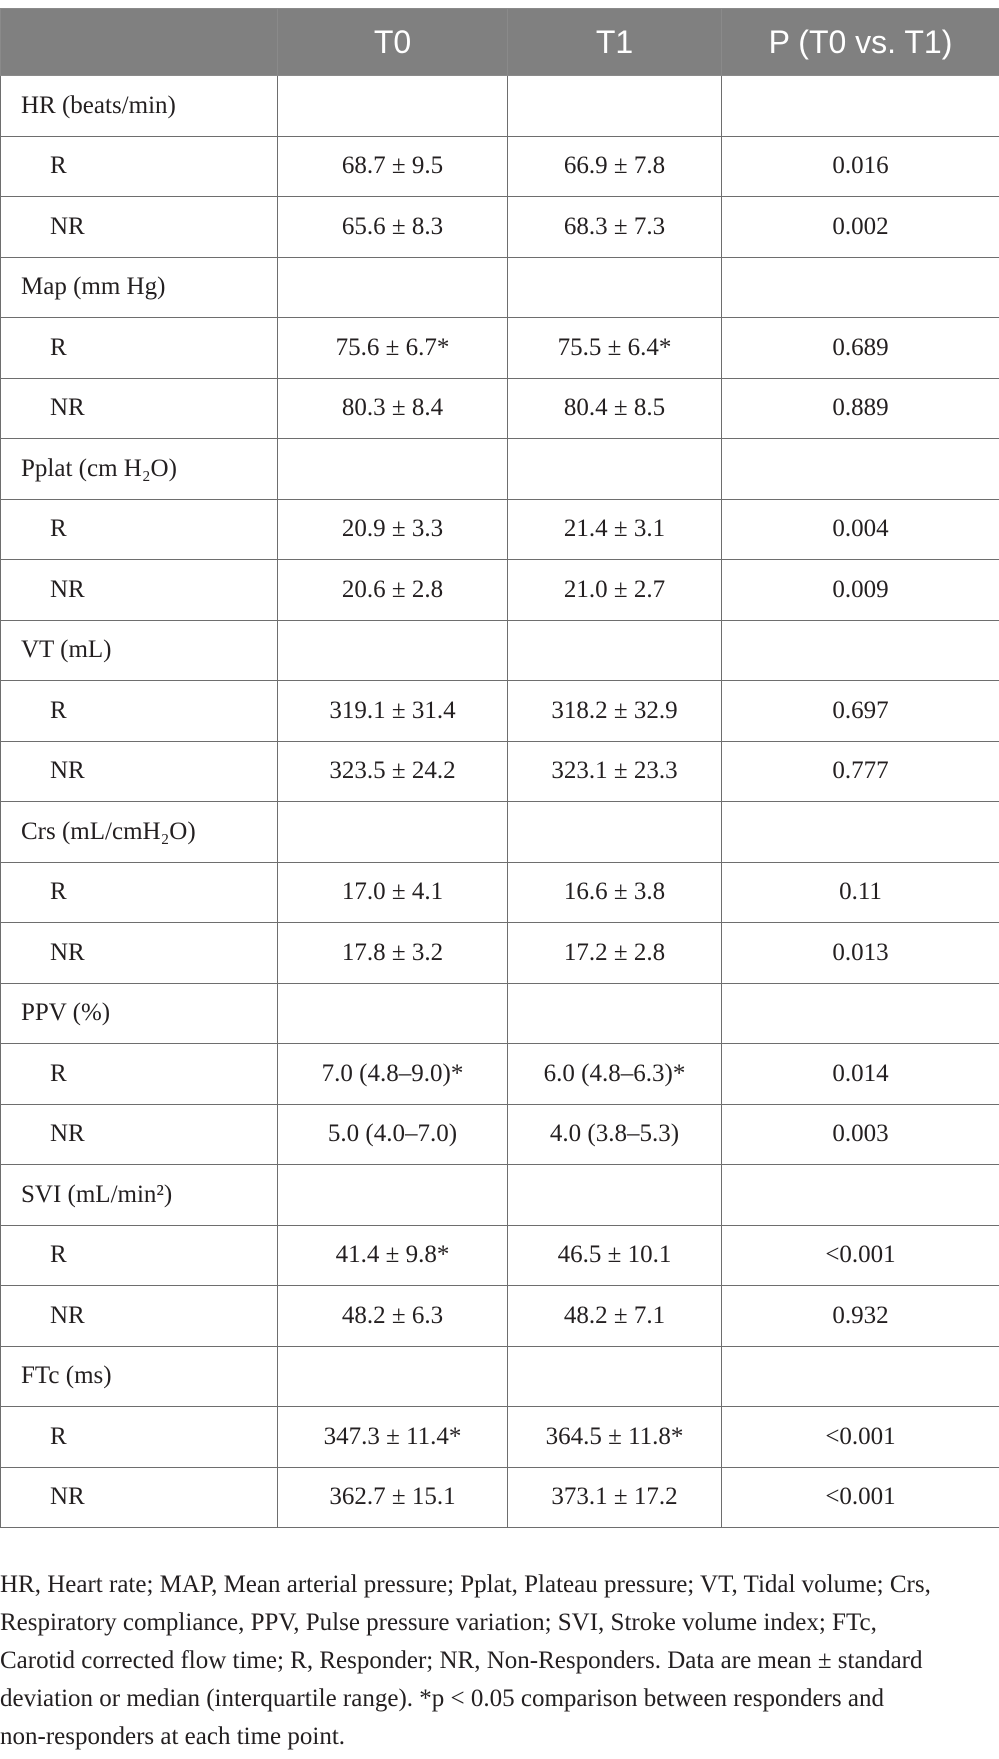  I want to click on table-group-row: HR (beats/min), so click(499, 106).